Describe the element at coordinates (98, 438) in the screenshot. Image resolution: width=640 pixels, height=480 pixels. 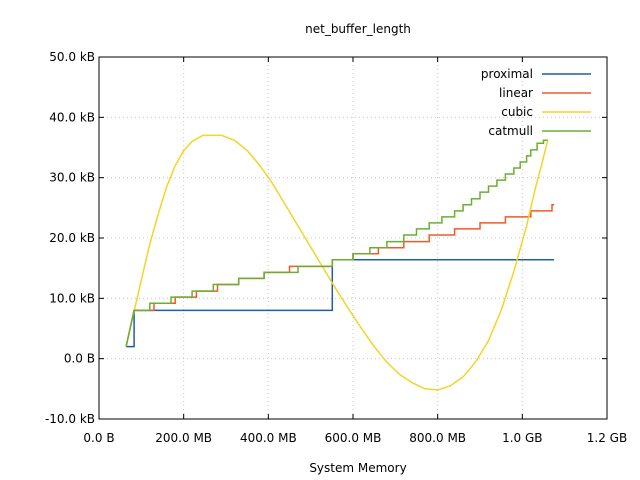
I see `x-tick-label: 0.0 B` at that location.